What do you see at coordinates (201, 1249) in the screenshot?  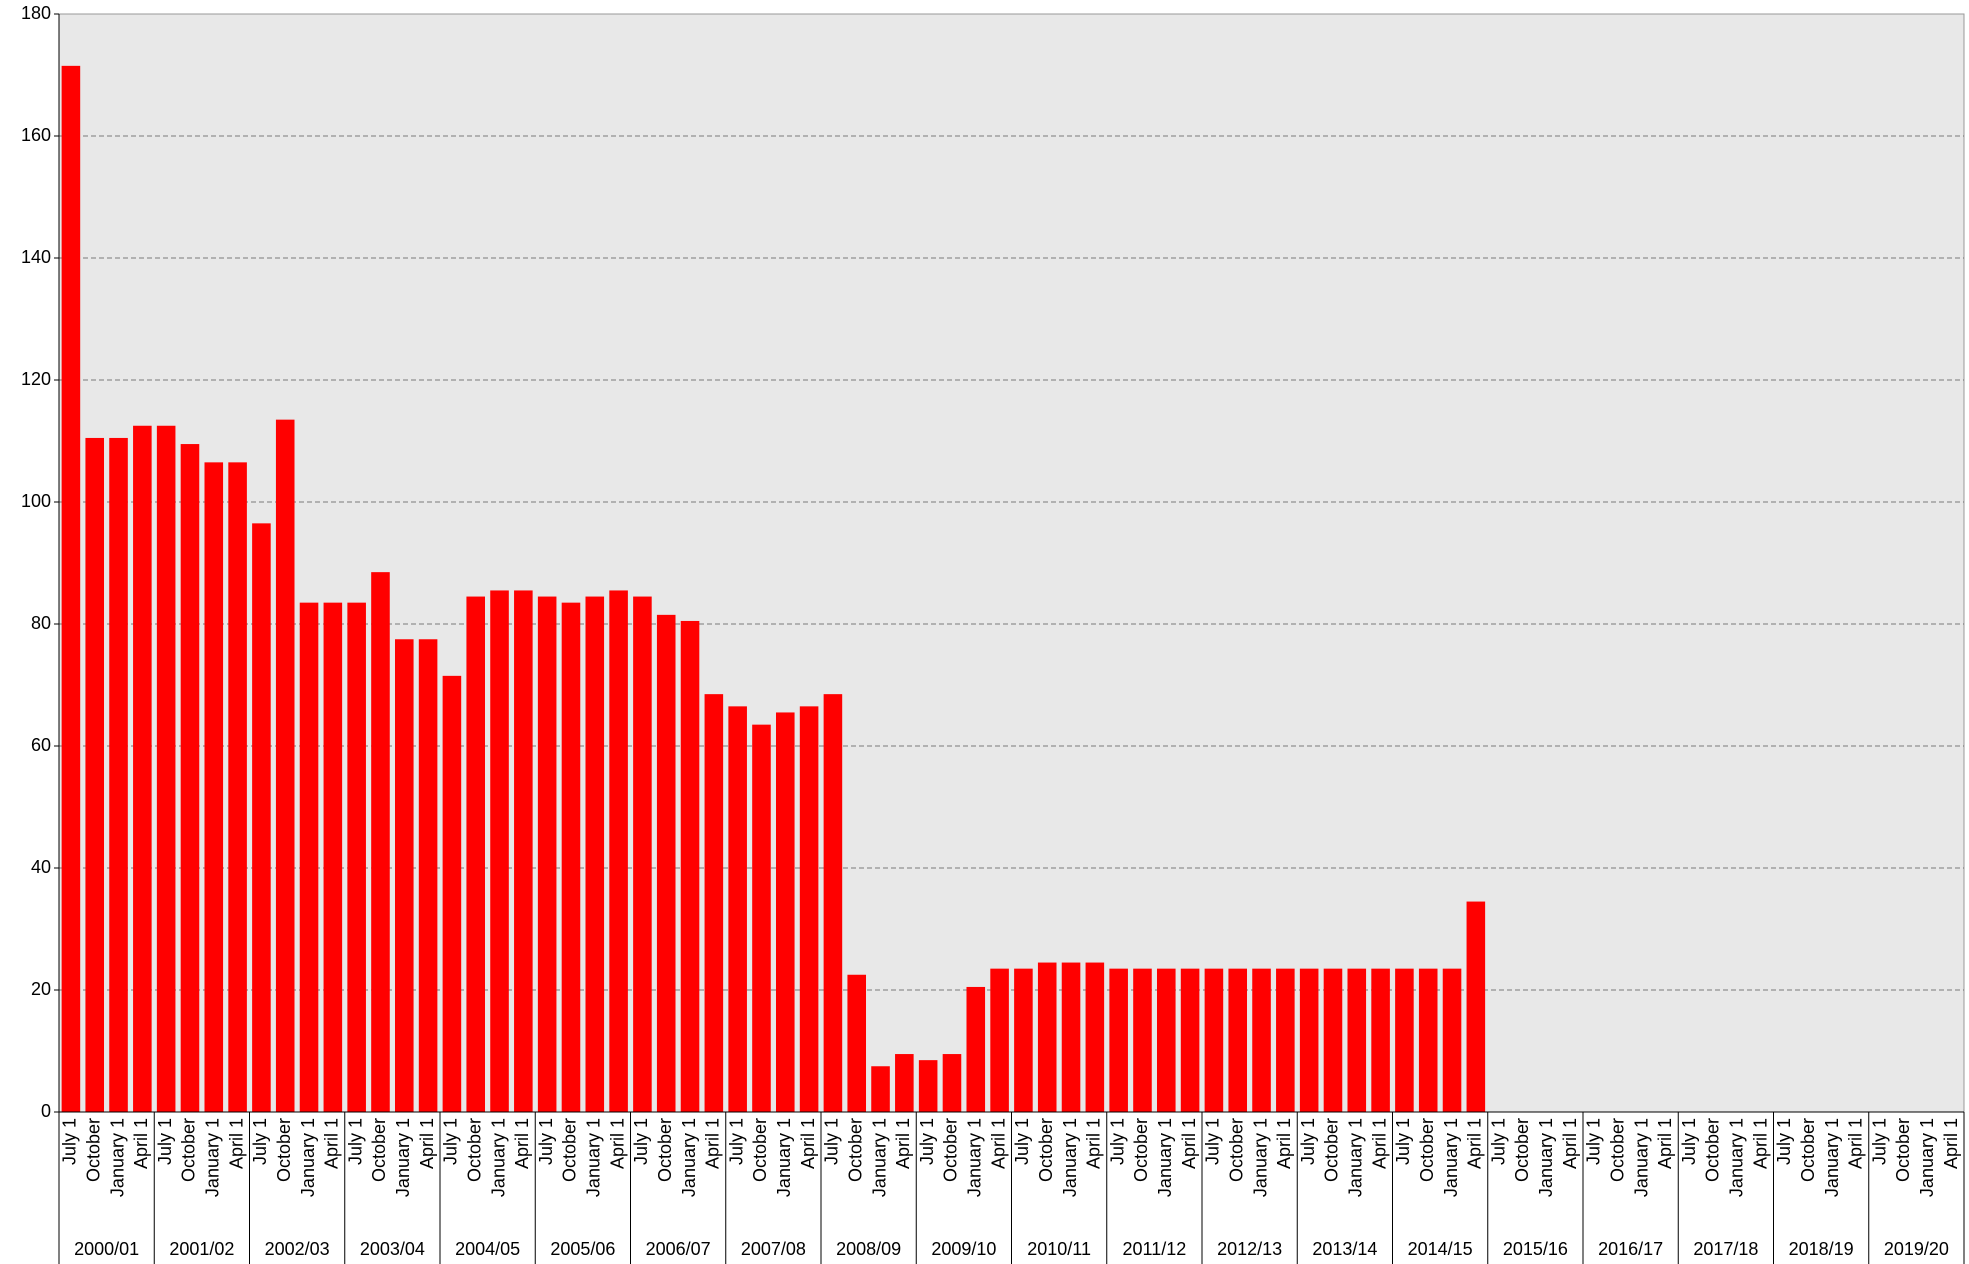 I see `group-label: 2001/02` at bounding box center [201, 1249].